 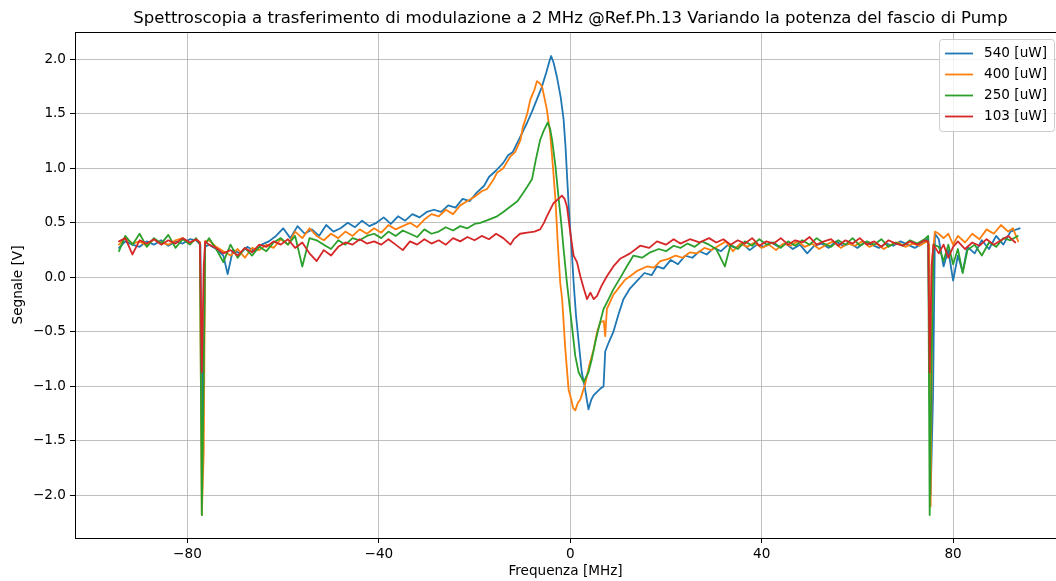 I want to click on chart-title: Spettroscopia a trasferimento di modulazione a 2 MHz @Ref.Ph.13 Variando la potenza del fascio di Pump, so click(x=570, y=18).